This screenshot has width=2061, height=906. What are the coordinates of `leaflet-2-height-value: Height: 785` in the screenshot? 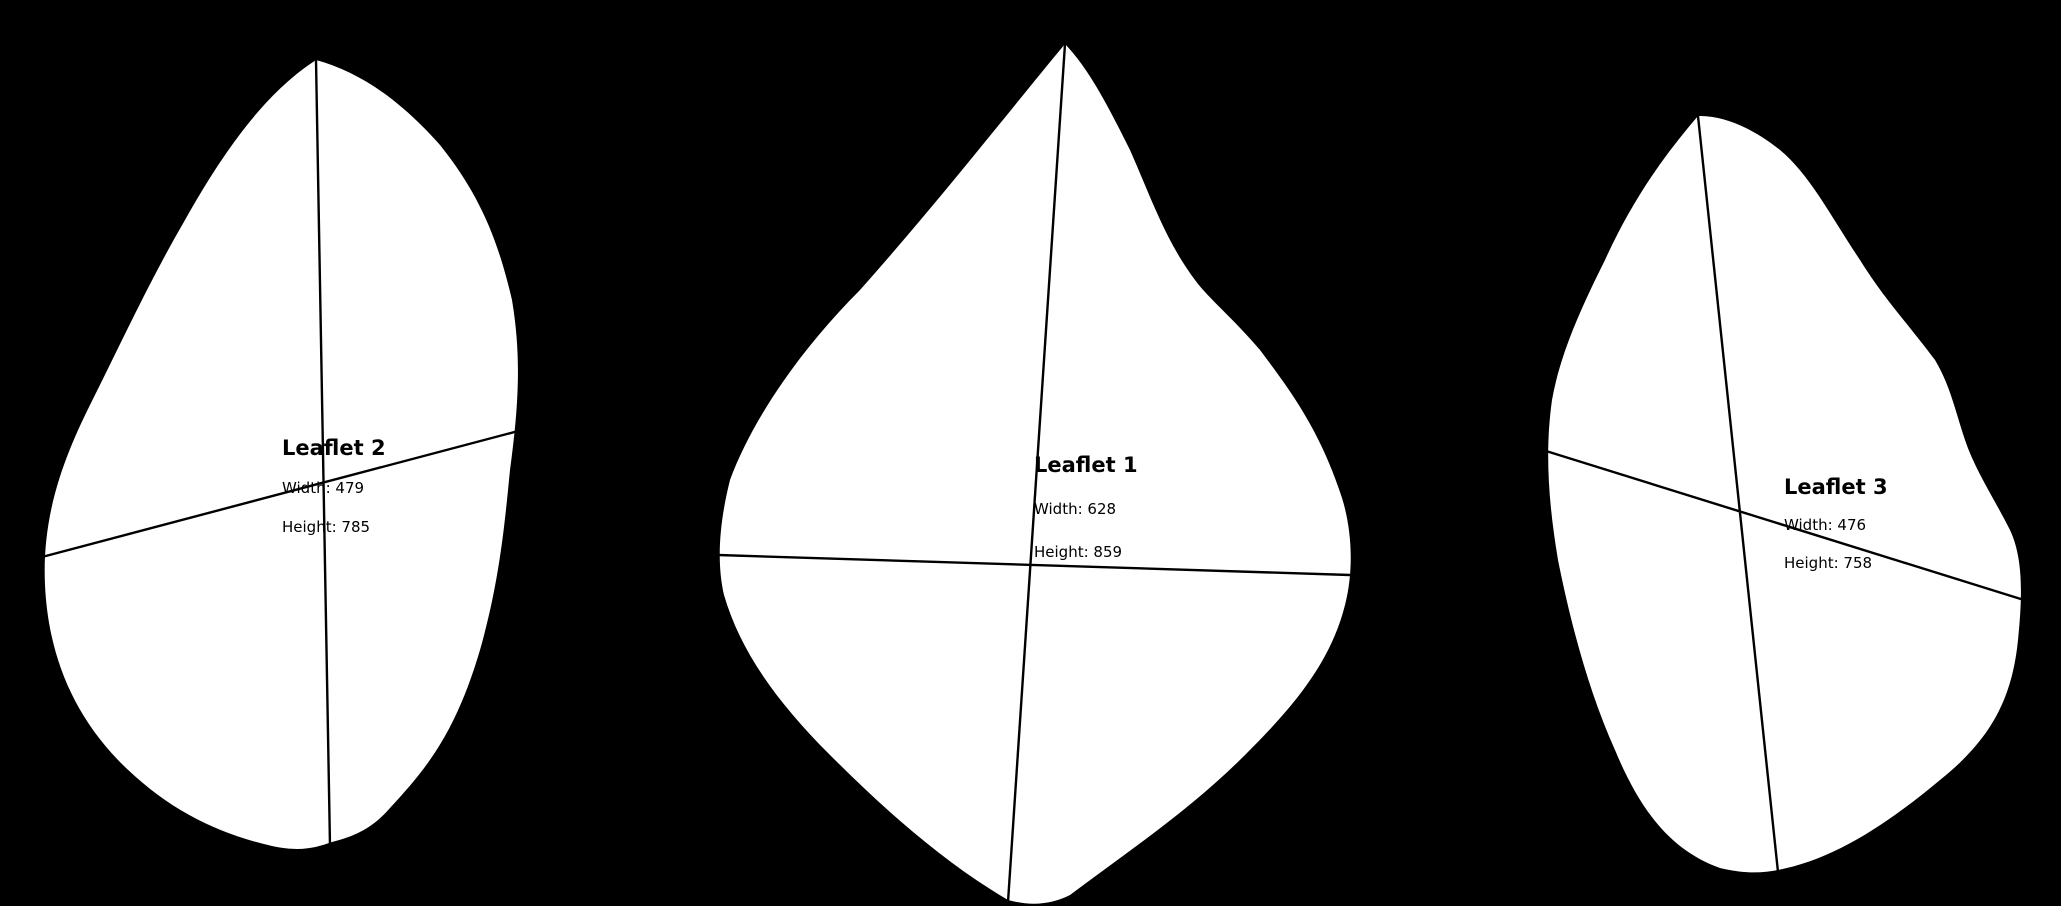 It's located at (326, 527).